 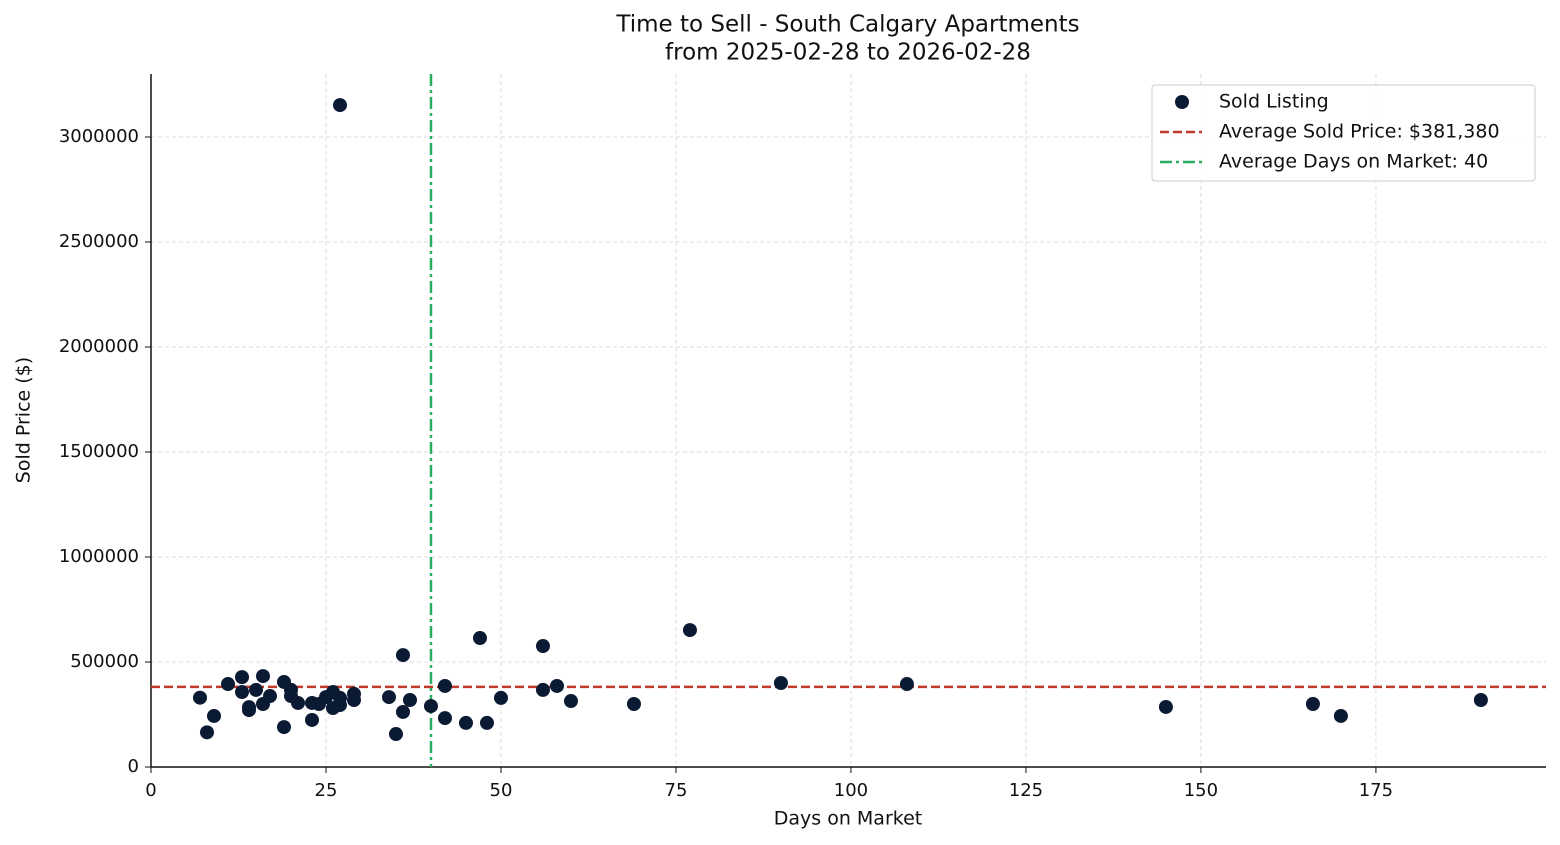 What do you see at coordinates (1026, 790) in the screenshot?
I see `x-tick-label: 125` at bounding box center [1026, 790].